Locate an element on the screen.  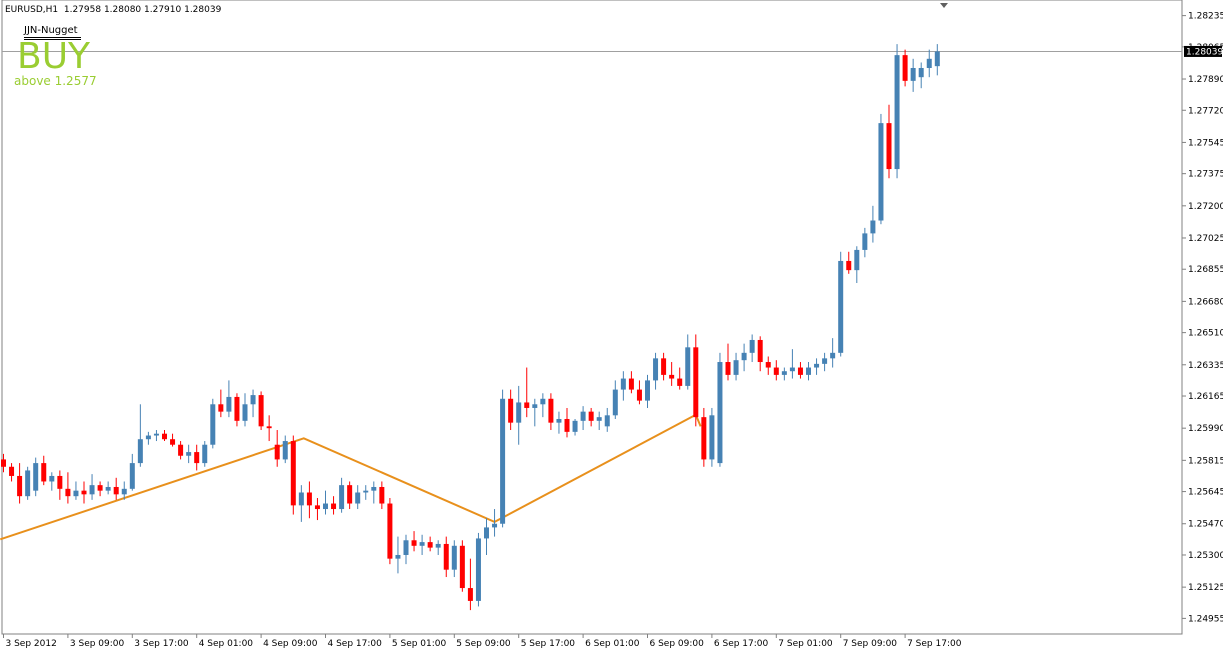
x-tick-label: 4 Sep 17:00 is located at coordinates (355, 644).